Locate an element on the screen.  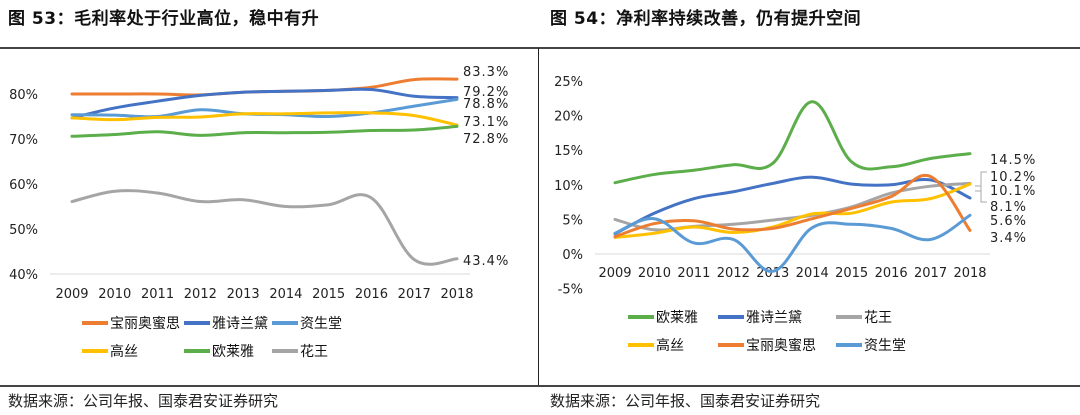
data-label: 43.4% is located at coordinates (486, 261).